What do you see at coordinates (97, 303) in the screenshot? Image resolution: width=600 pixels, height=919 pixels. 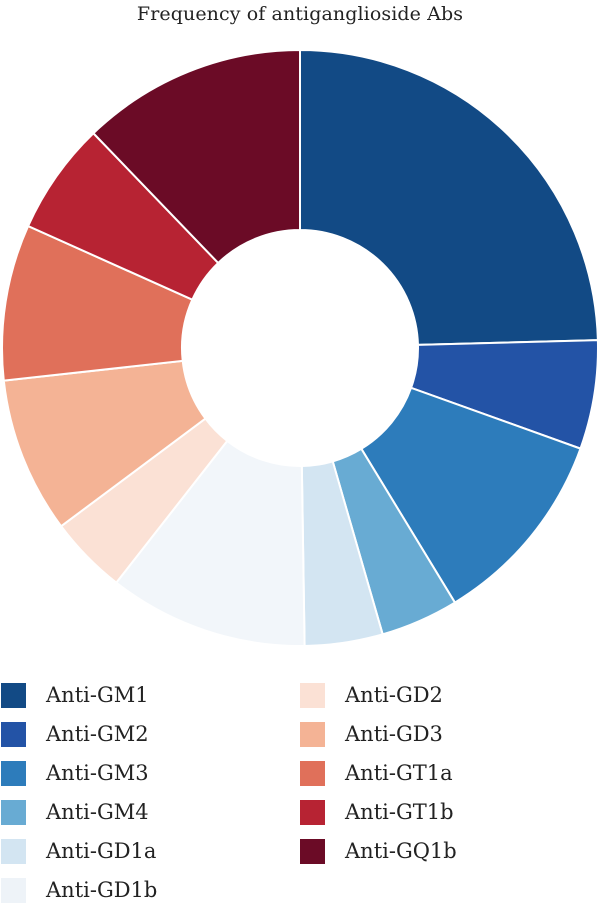 I see `slice-anti-gt1a` at bounding box center [97, 303].